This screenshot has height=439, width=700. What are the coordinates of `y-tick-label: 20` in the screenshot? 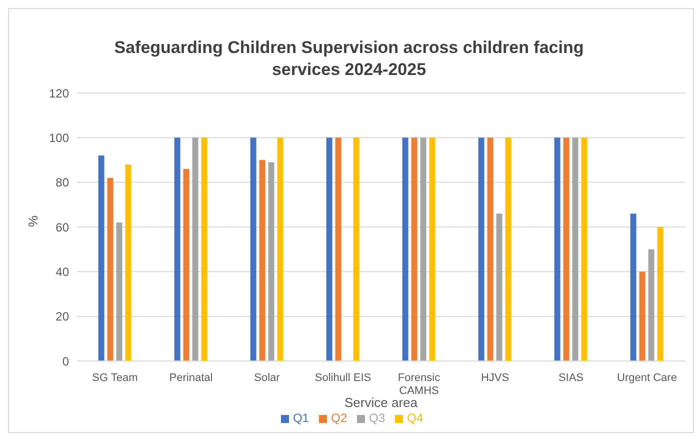 It's located at (63, 317).